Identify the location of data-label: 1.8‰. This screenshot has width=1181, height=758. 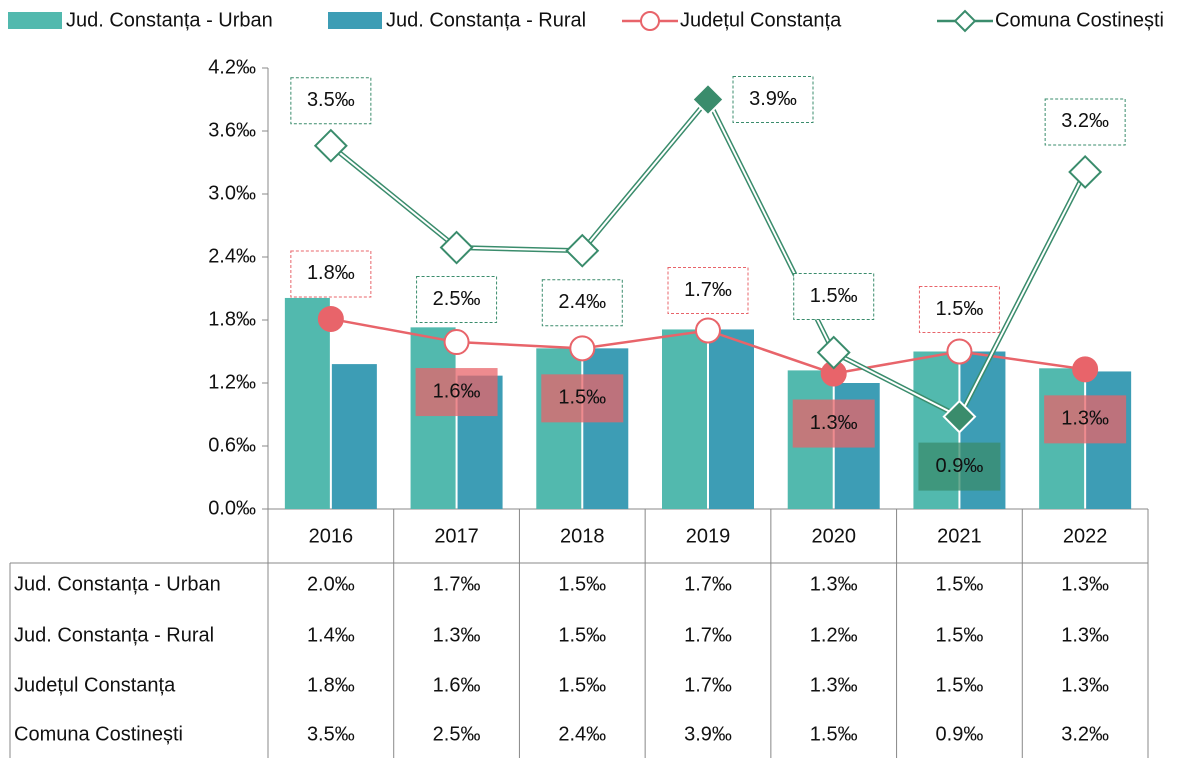
(331, 273).